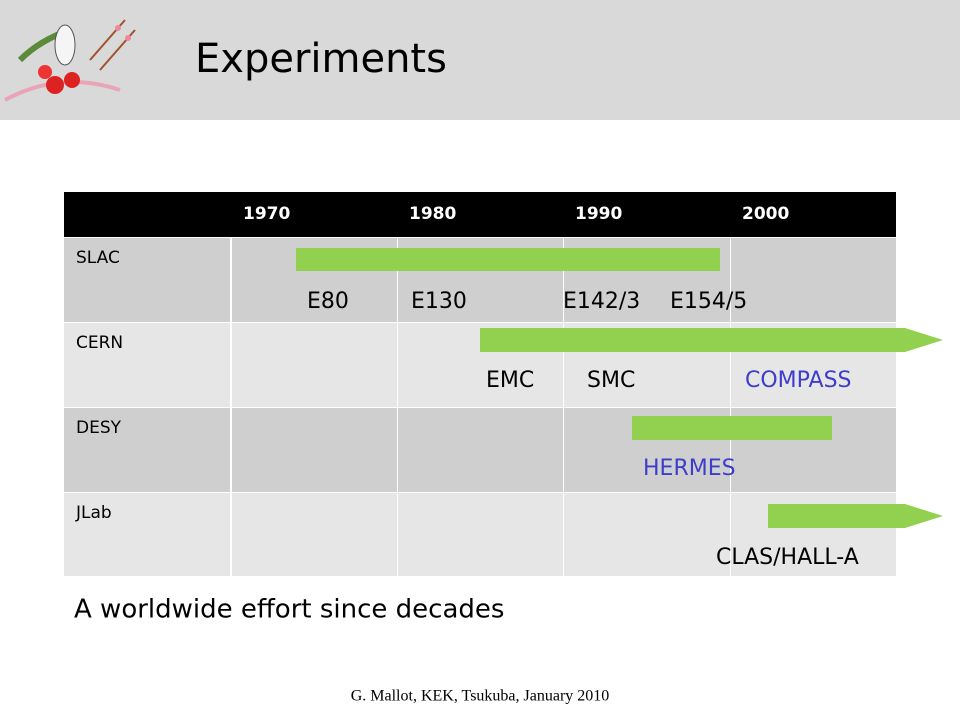 The image size is (960, 724). I want to click on row-header: SLAC, so click(98, 258).